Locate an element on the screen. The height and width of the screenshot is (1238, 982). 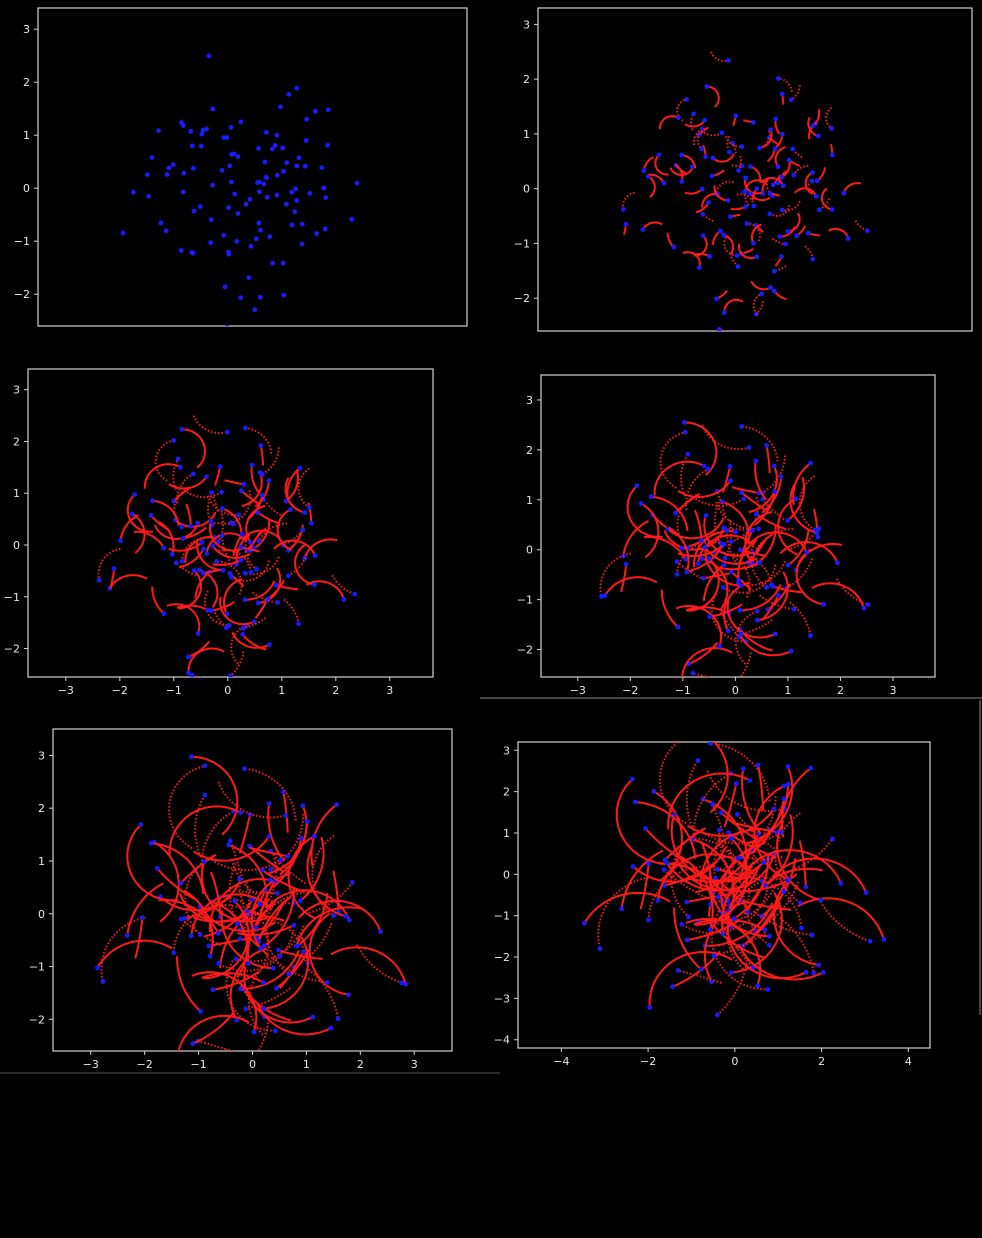
x-tick-label: −1 is located at coordinates (174, 690).